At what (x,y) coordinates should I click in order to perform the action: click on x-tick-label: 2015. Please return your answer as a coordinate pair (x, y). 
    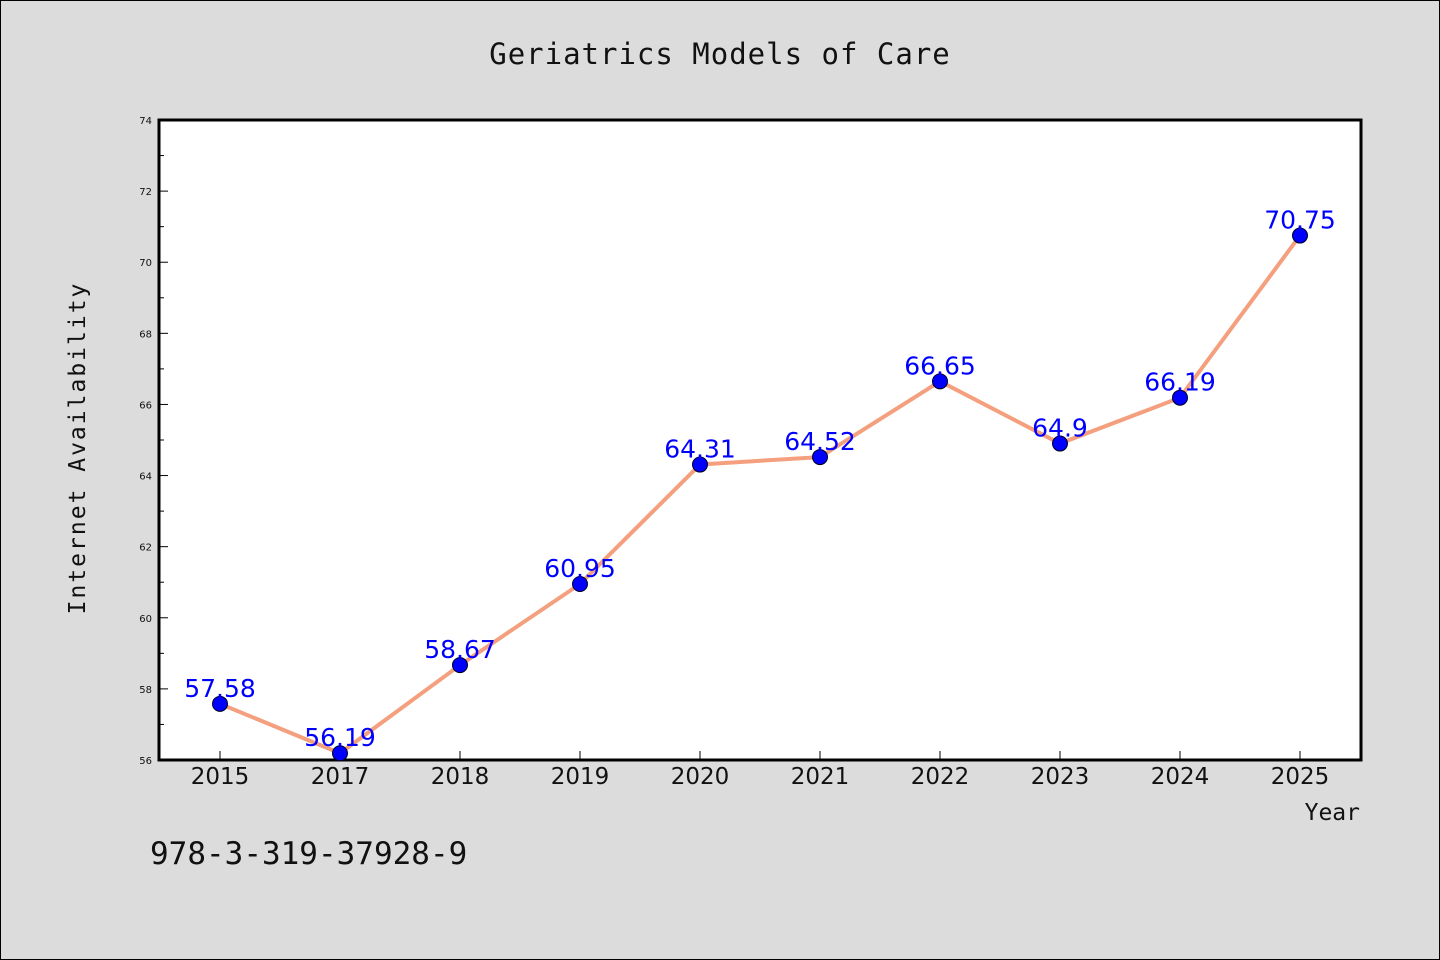
    Looking at the image, I should click on (220, 777).